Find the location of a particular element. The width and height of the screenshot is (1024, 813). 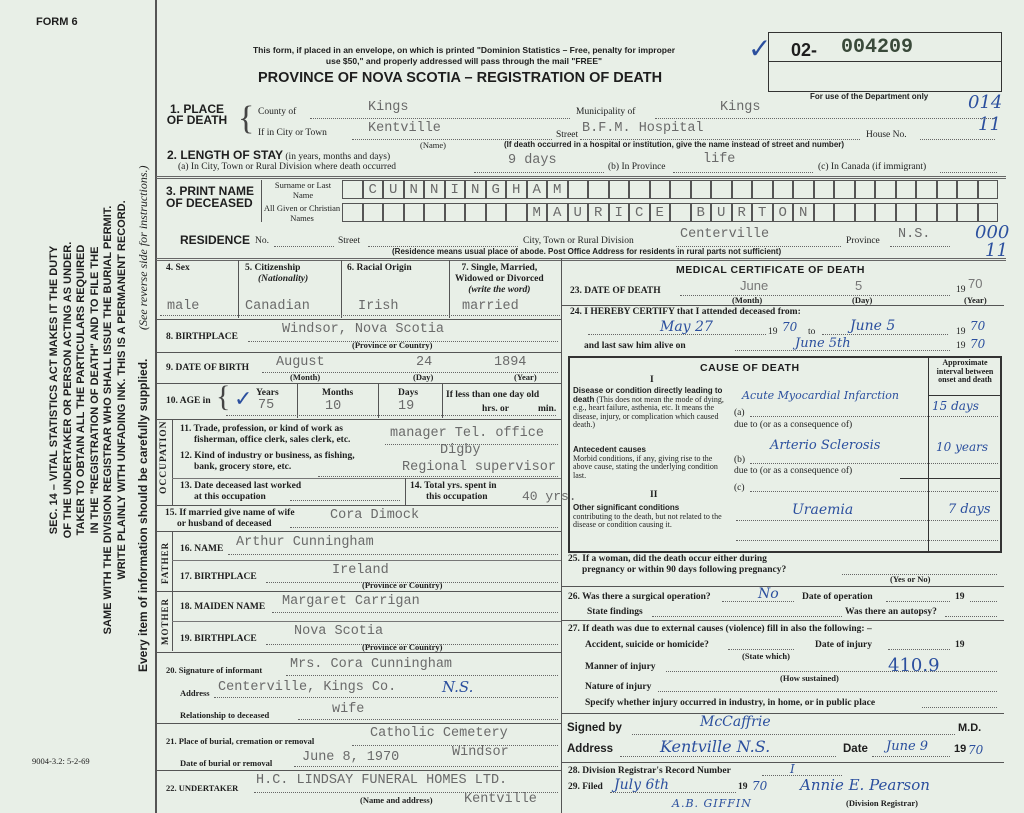

province-note: (Province or Country) is located at coordinates (402, 585).